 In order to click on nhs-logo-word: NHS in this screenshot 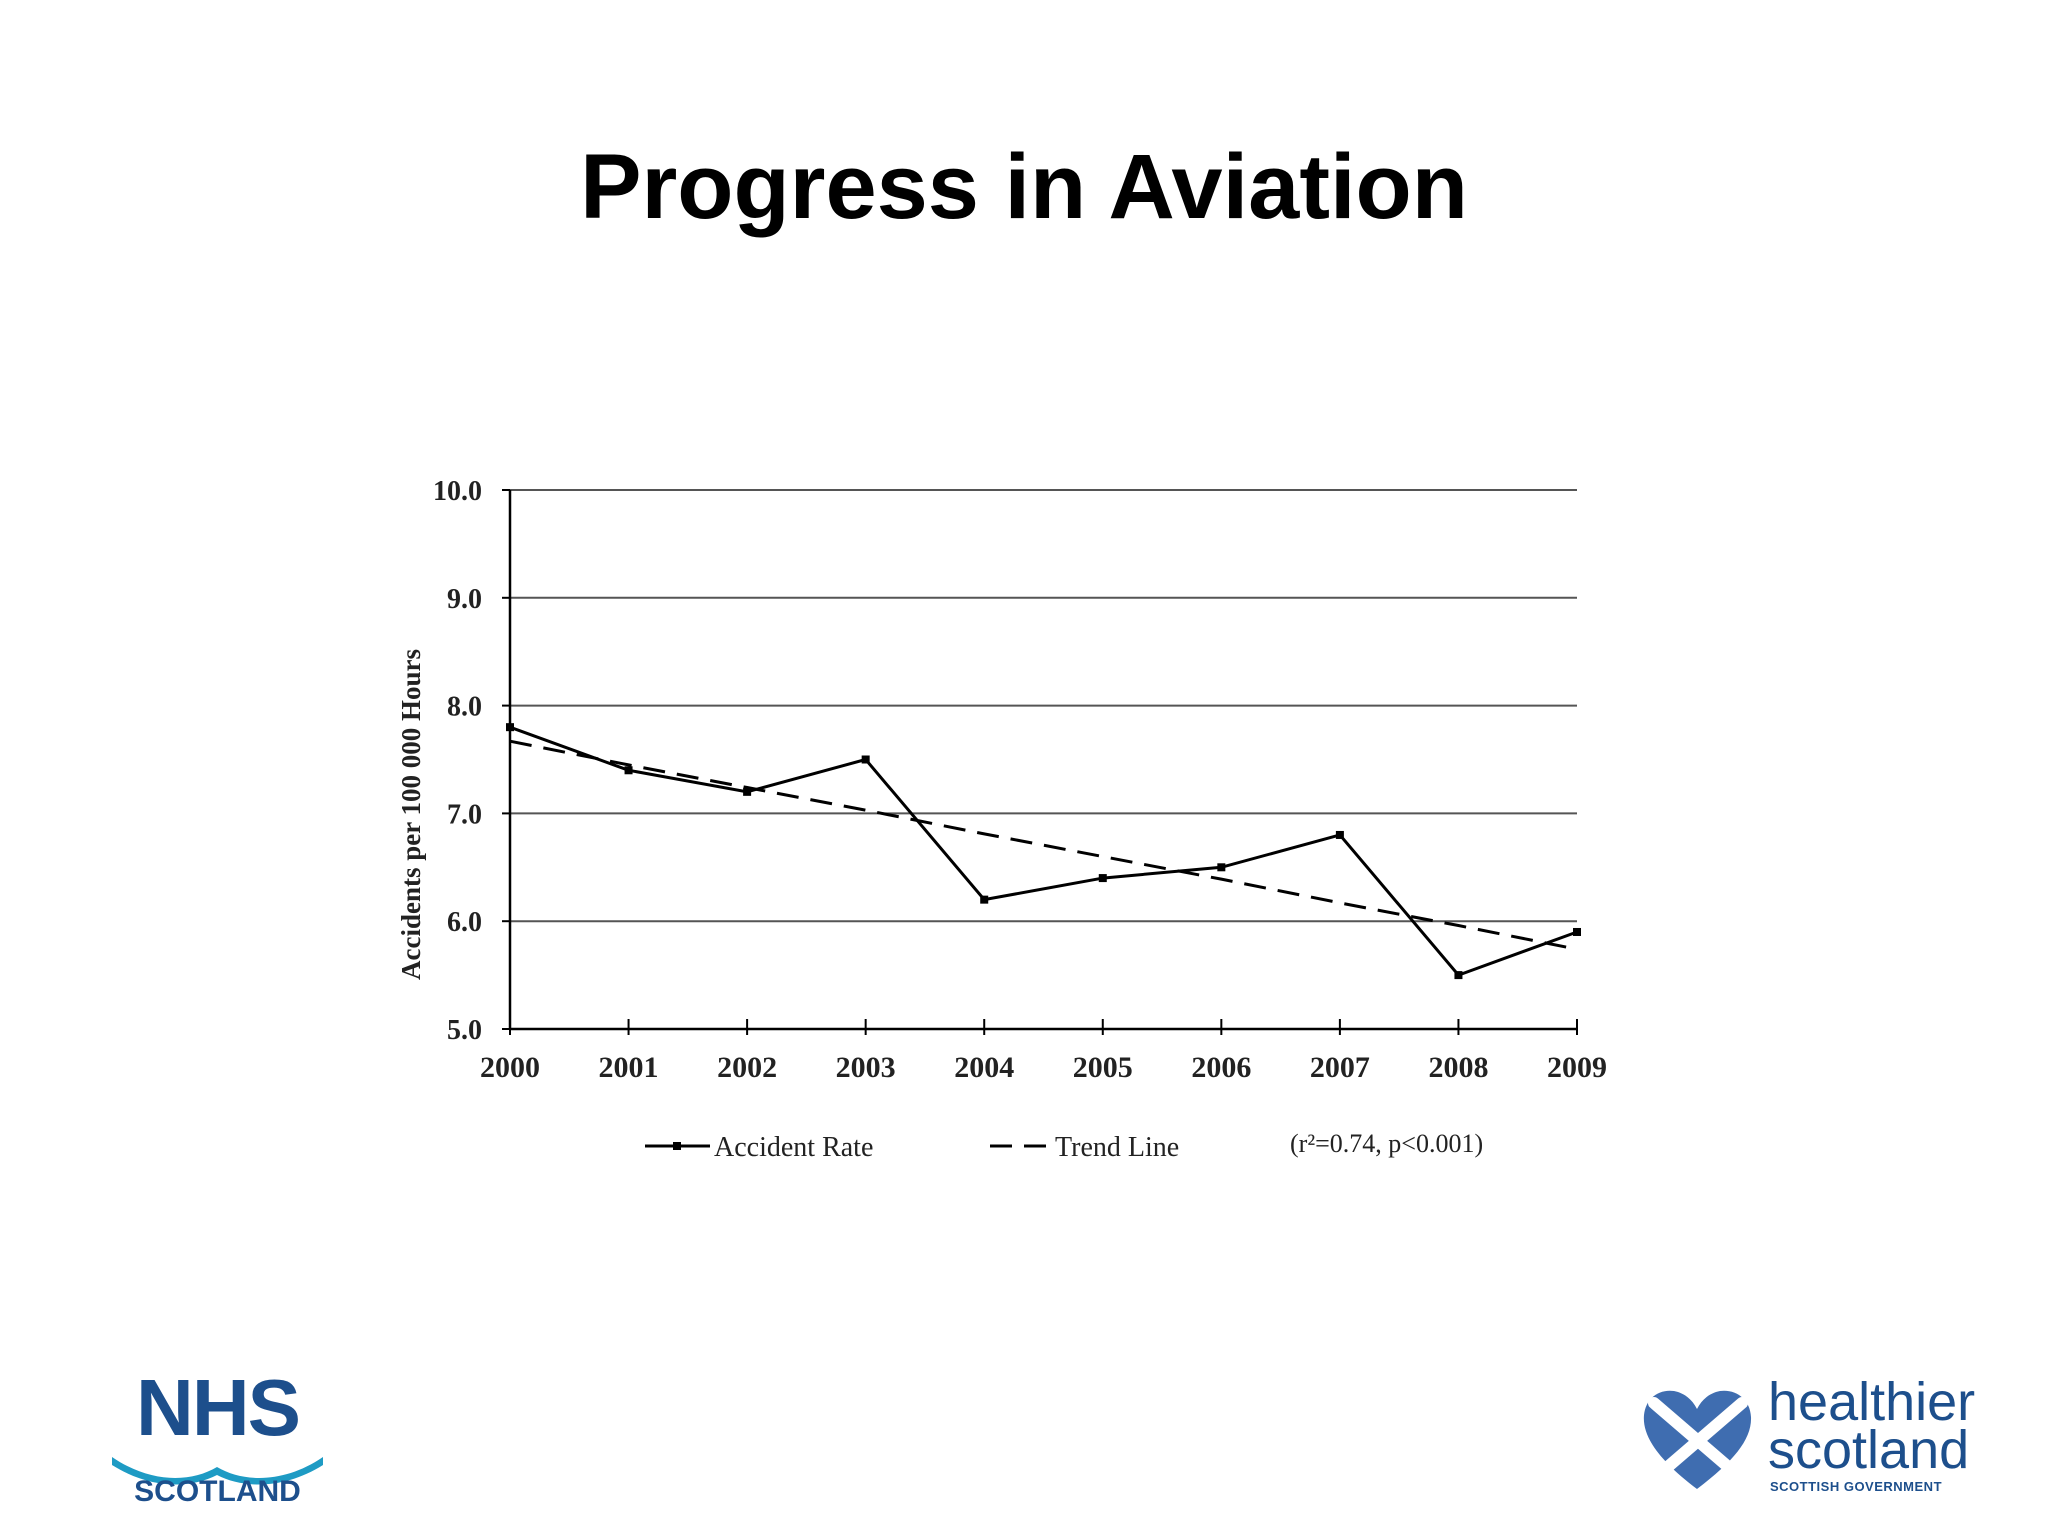, I will do `click(218, 1407)`.